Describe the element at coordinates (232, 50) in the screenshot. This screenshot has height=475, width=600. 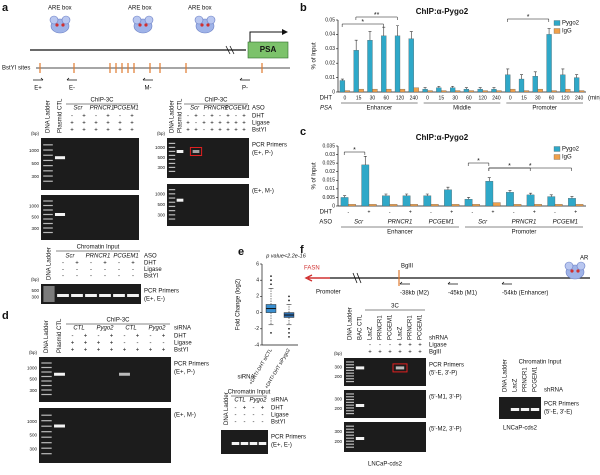
I see `break-mark` at that location.